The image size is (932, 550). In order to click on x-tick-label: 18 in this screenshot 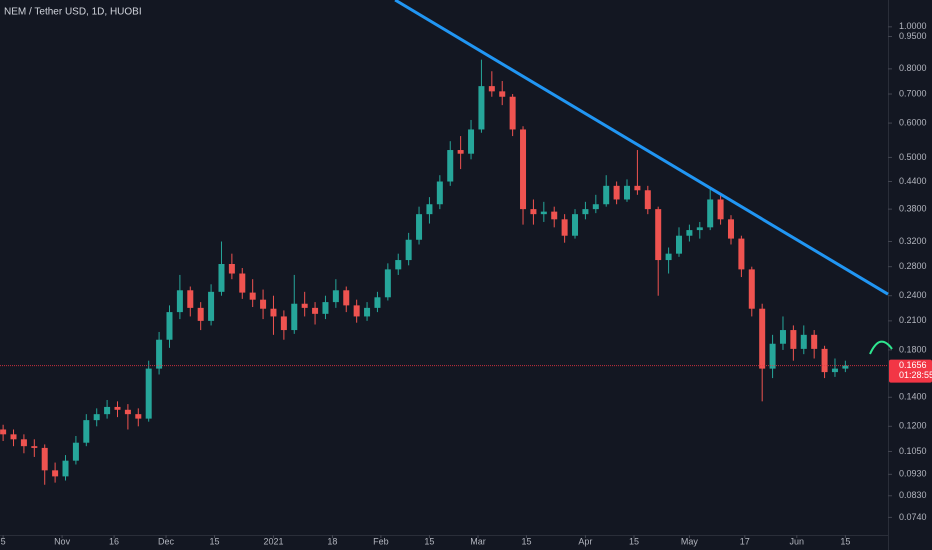, I will do `click(332, 541)`.